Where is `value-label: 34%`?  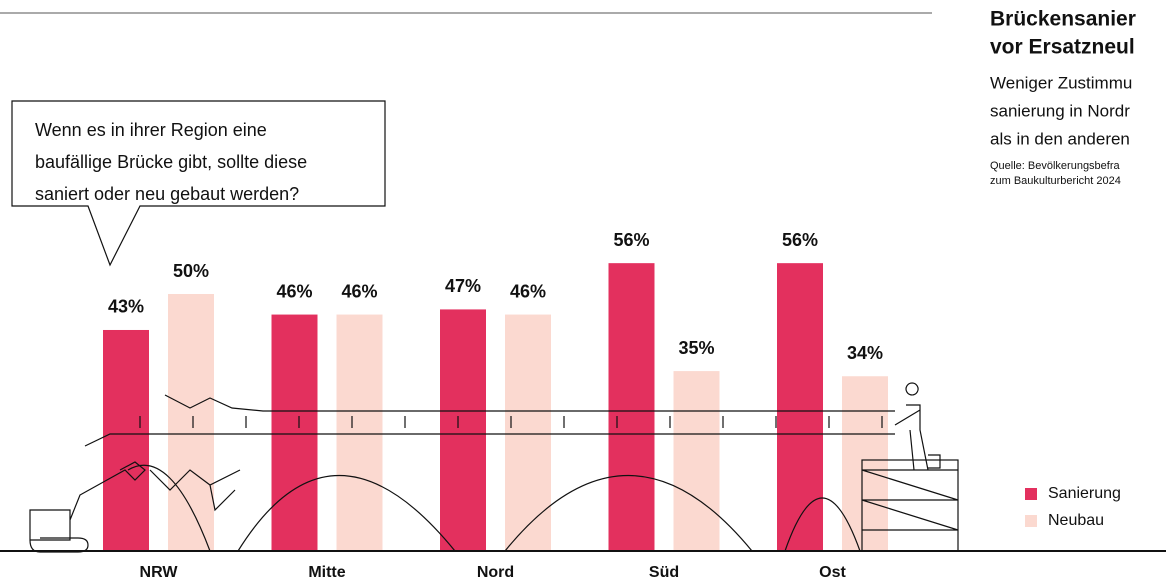 value-label: 34% is located at coordinates (865, 353).